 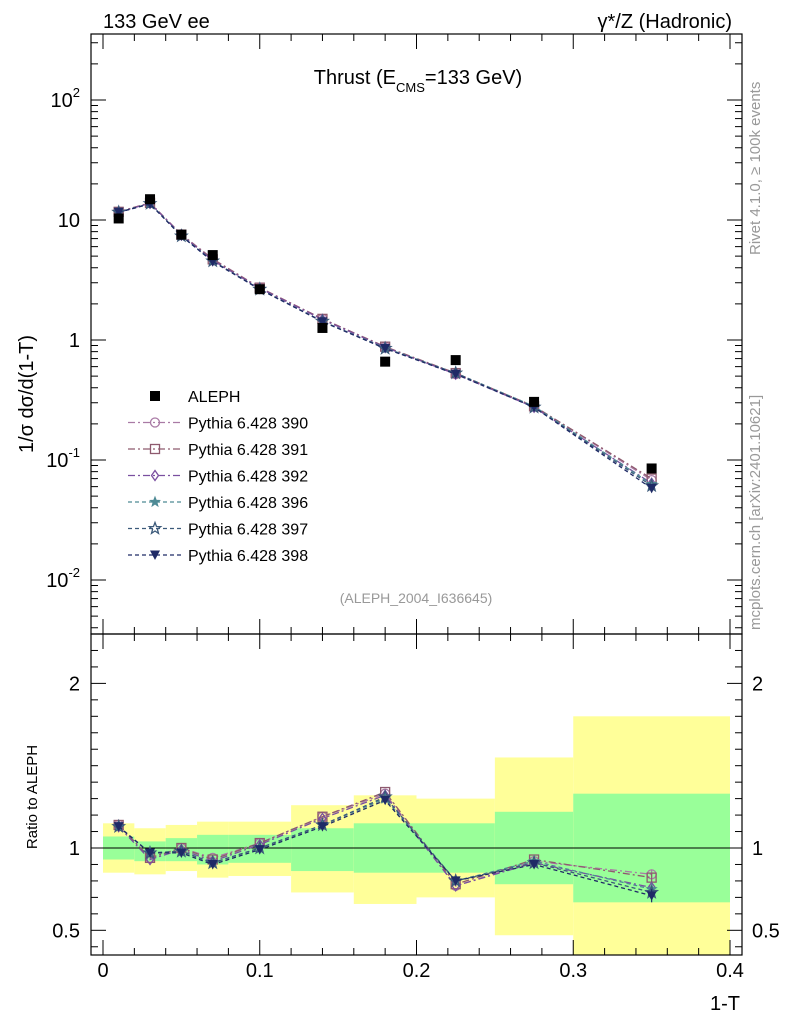 I want to click on x-tick-label-0: 0, so click(x=102, y=971).